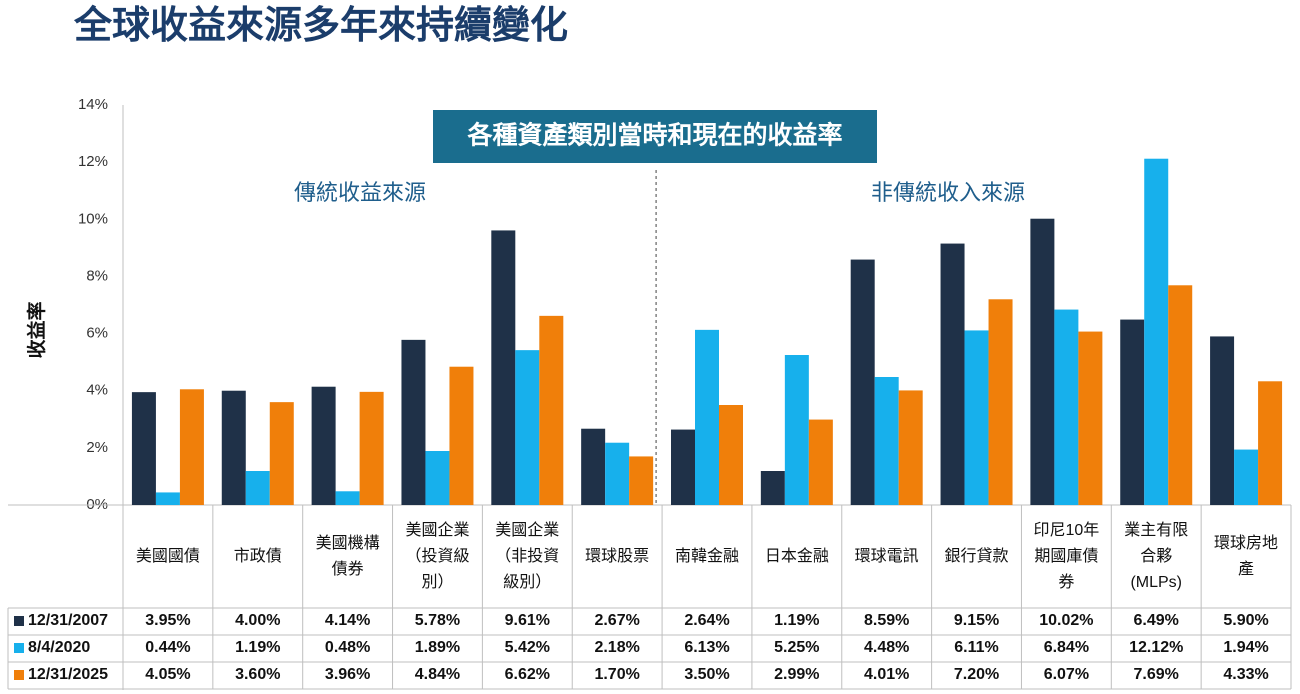 The image size is (1300, 694). I want to click on category-text: 美國國債, so click(167, 556).